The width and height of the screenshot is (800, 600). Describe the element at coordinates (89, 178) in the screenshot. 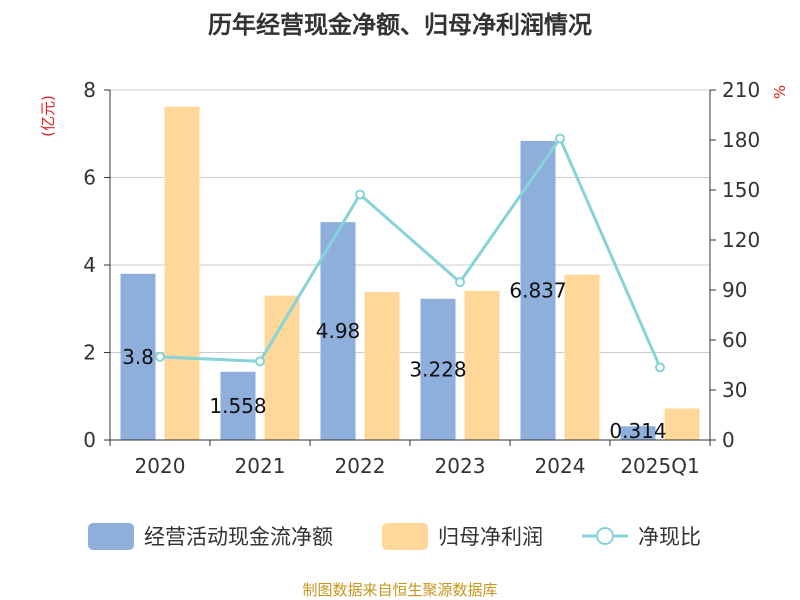

I see `left-tick-label: 6` at that location.